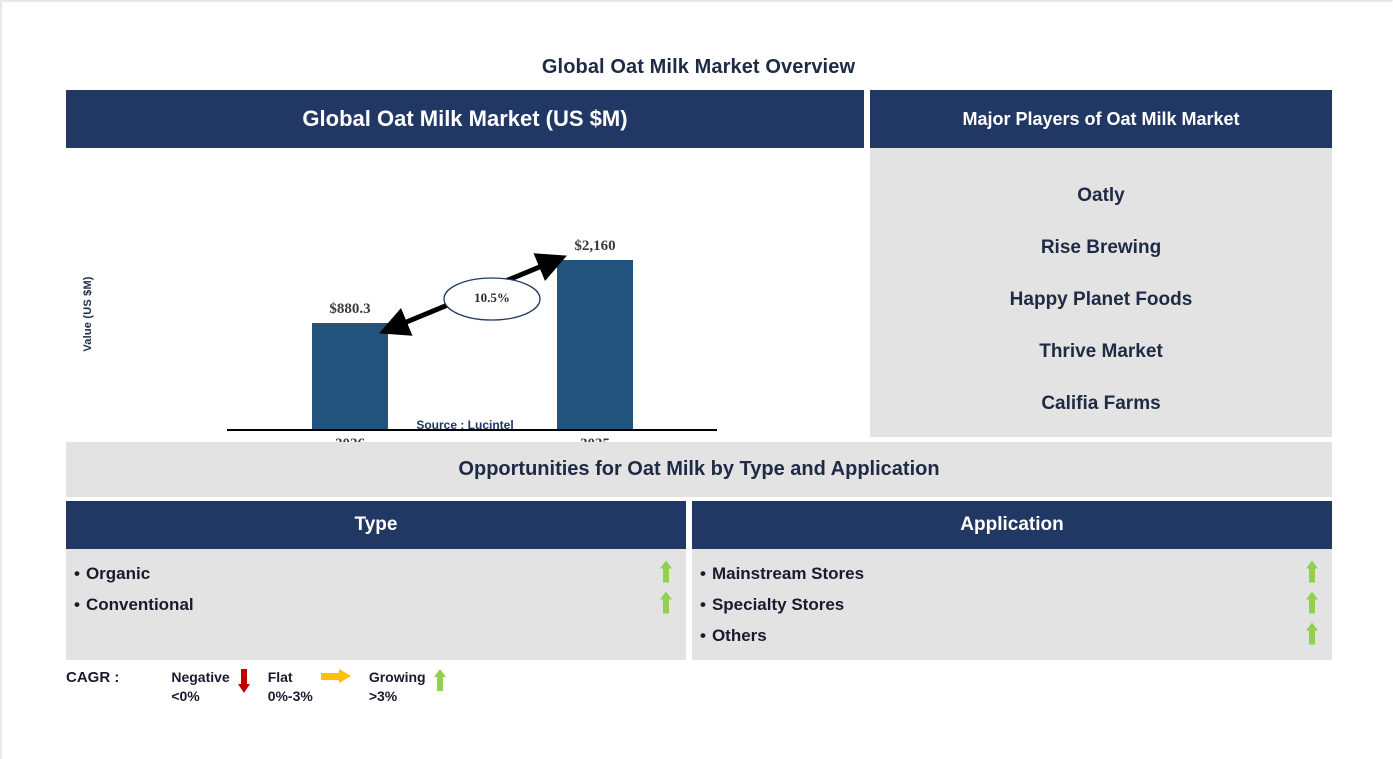 The width and height of the screenshot is (1393, 759). What do you see at coordinates (1012, 573) in the screenshot?
I see `list-item: • Mainstream Stores` at bounding box center [1012, 573].